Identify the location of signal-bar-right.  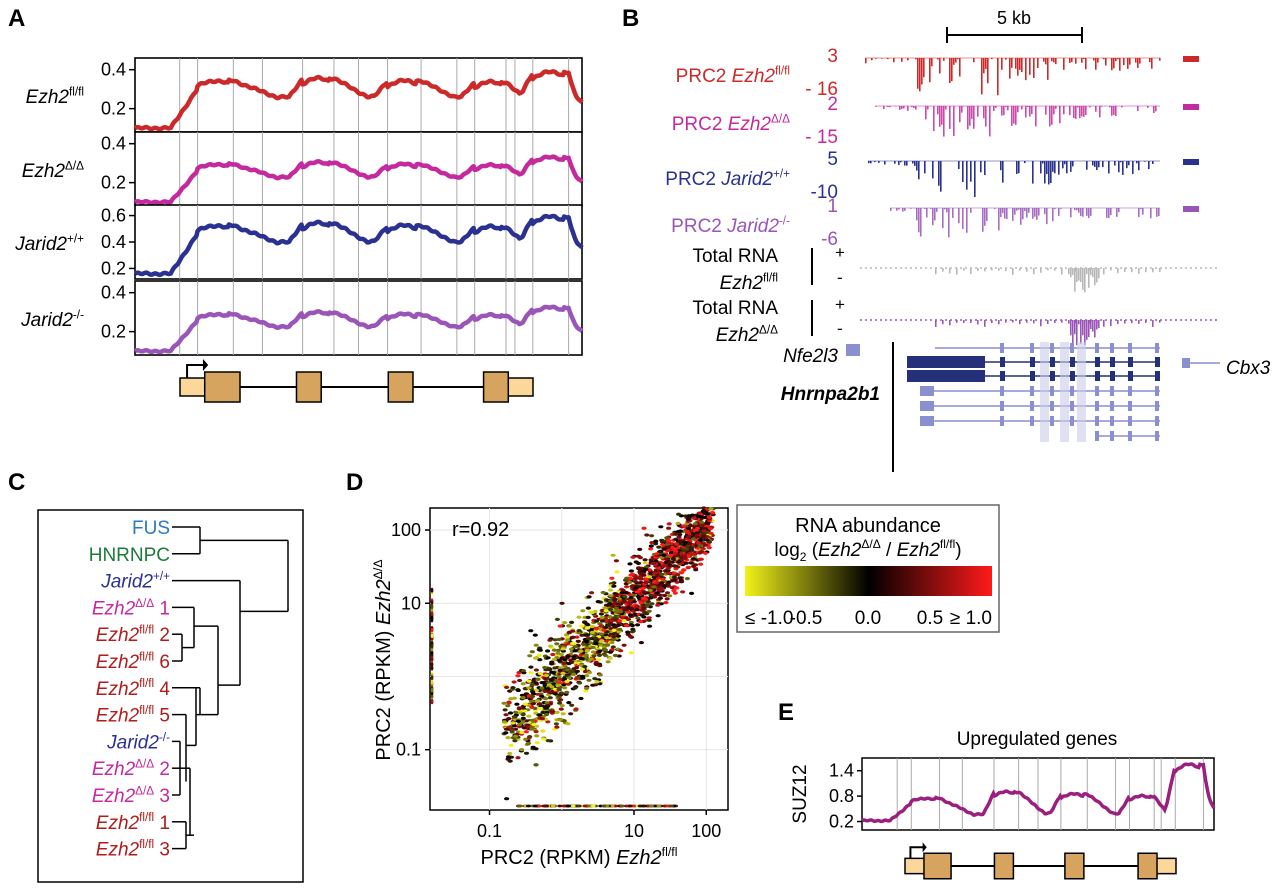
(1191, 107).